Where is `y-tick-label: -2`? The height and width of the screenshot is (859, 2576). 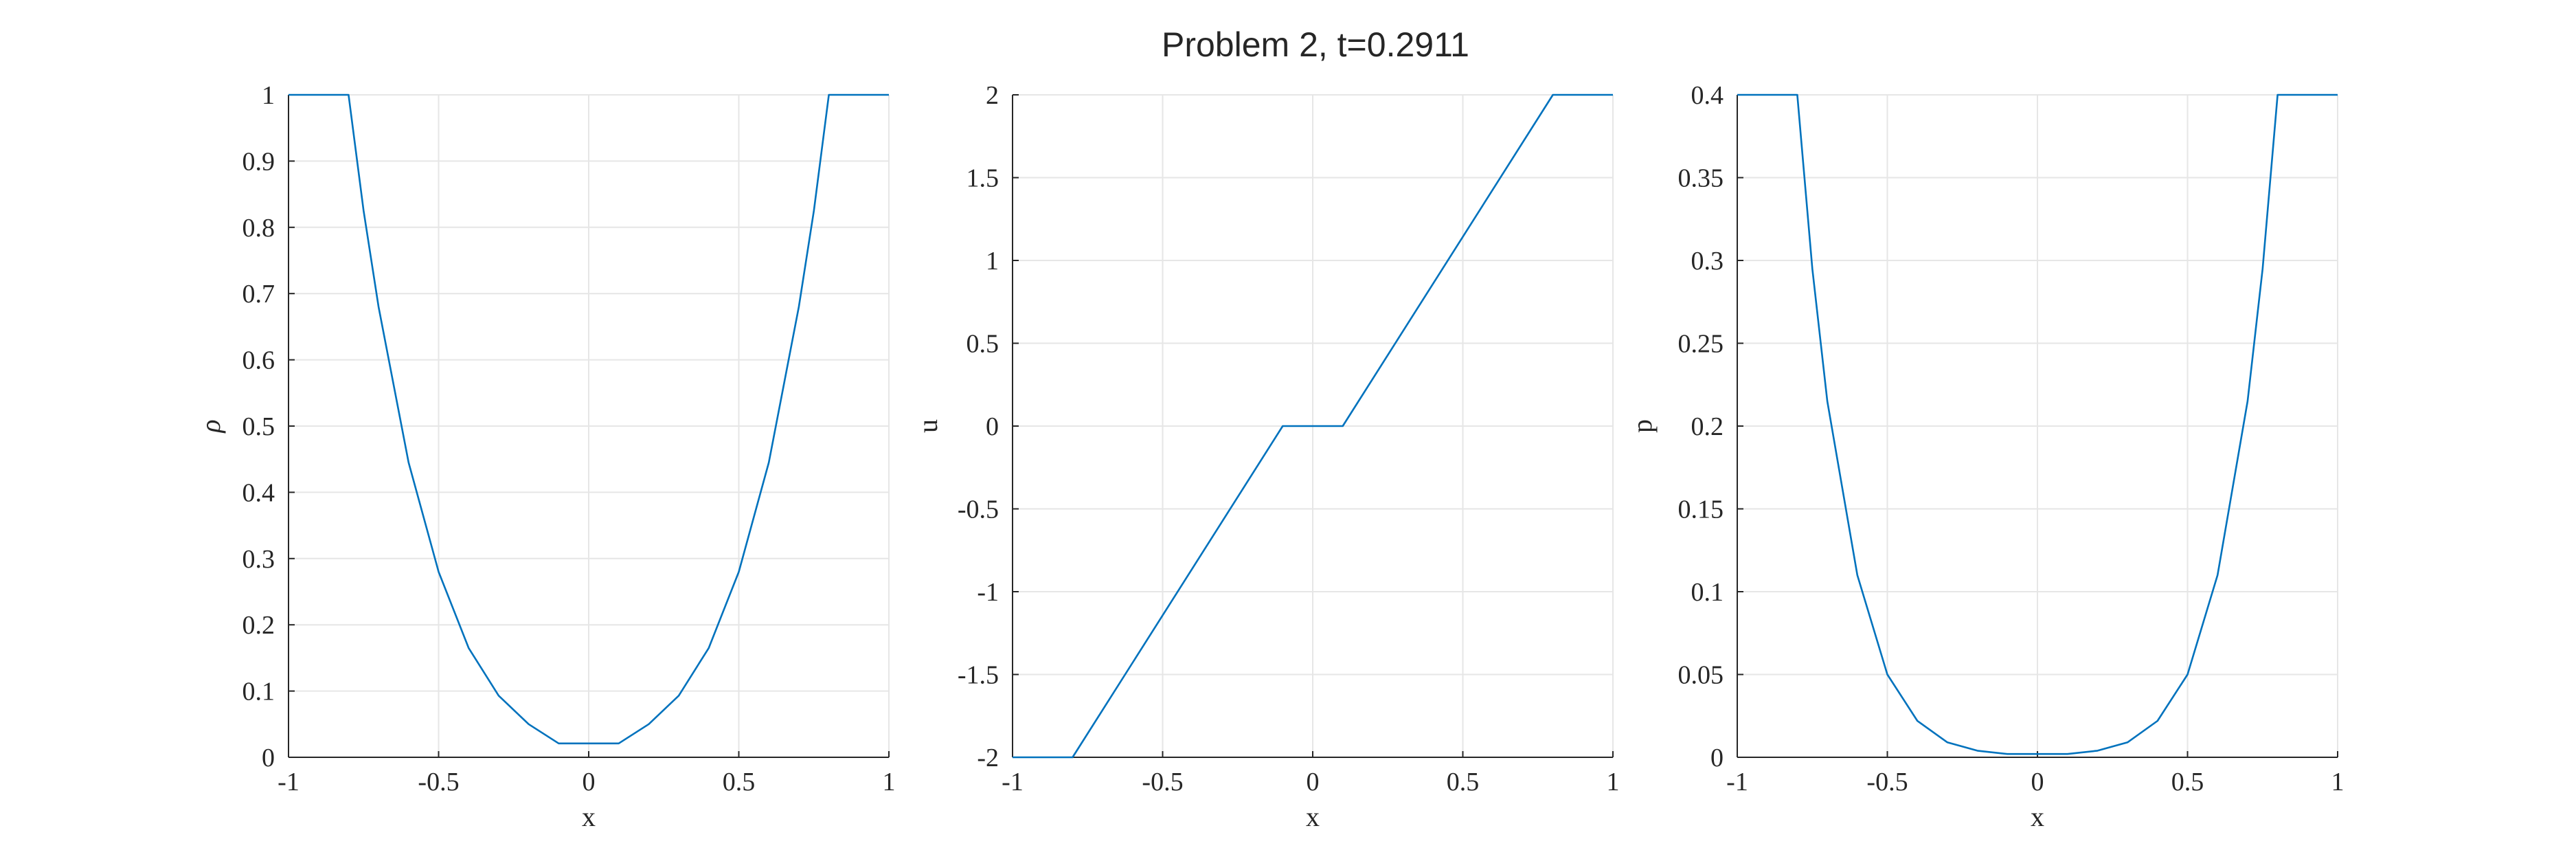
y-tick-label: -2 is located at coordinates (988, 758).